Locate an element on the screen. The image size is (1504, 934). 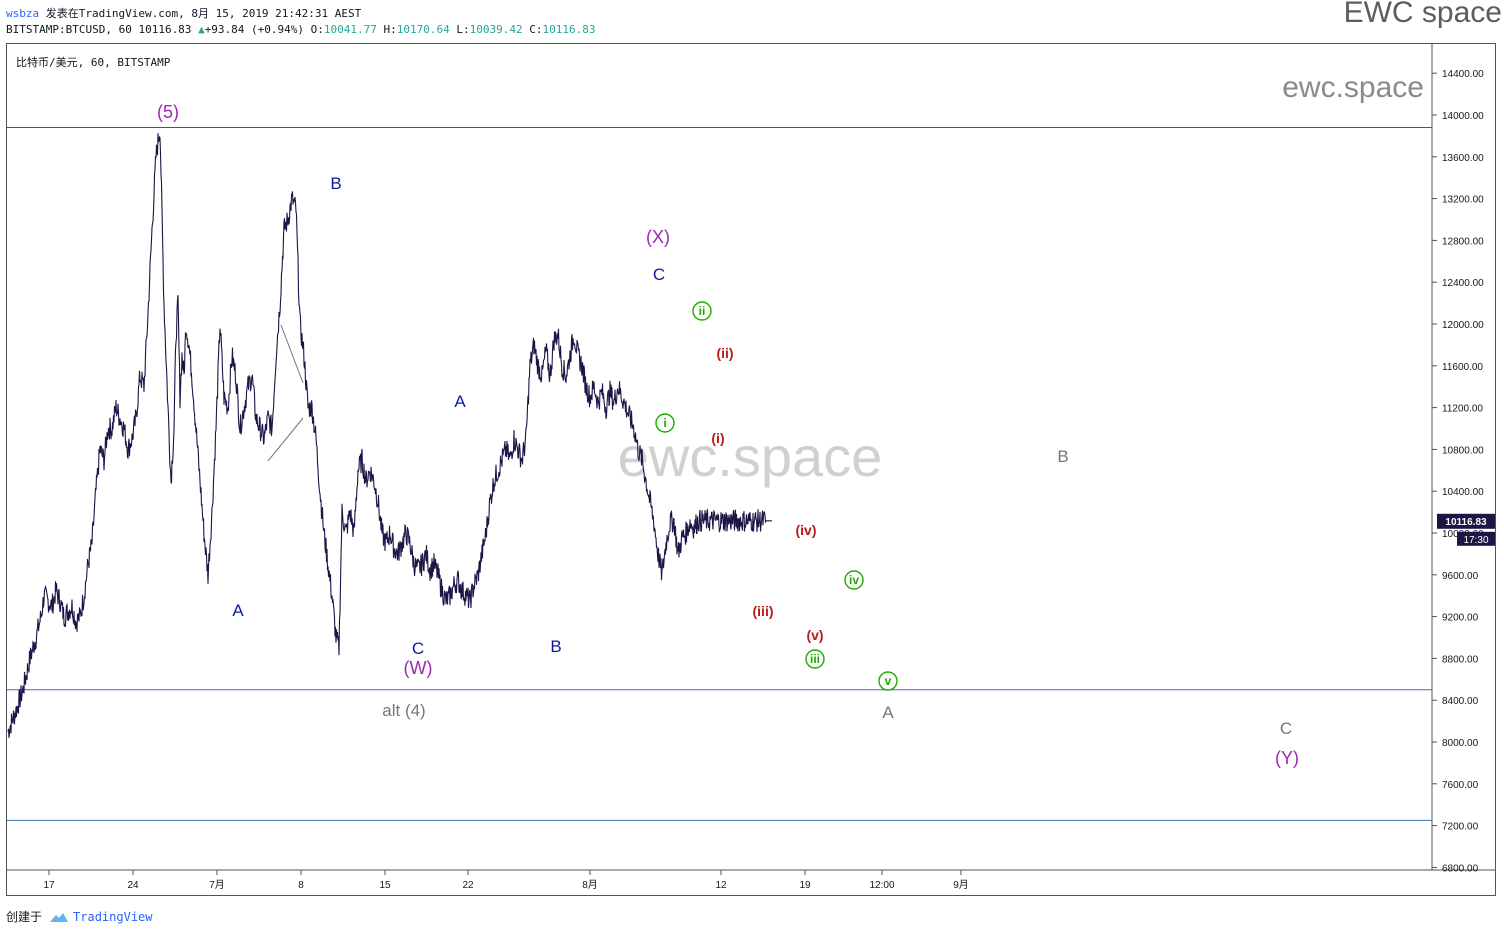
x-tick-label: 12 is located at coordinates (721, 885).